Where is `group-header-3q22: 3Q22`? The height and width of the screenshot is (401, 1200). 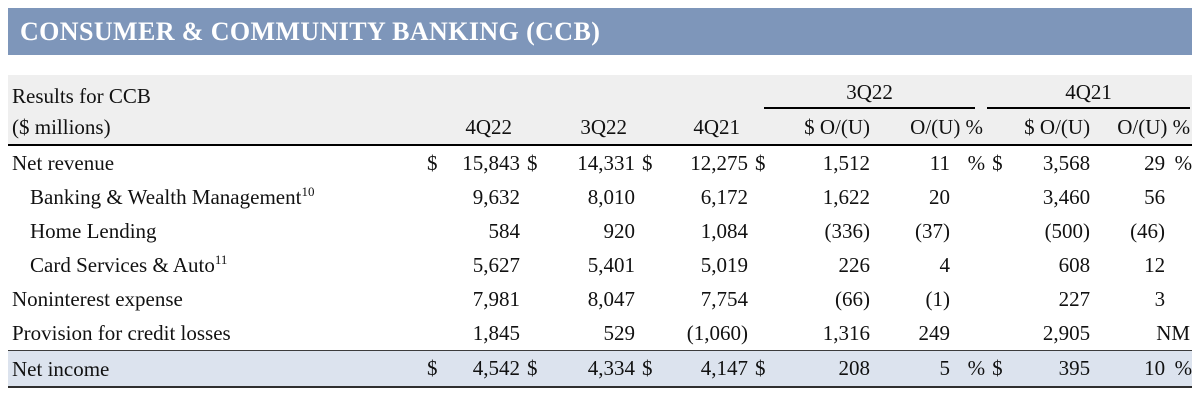 group-header-3q22: 3Q22 is located at coordinates (870, 93).